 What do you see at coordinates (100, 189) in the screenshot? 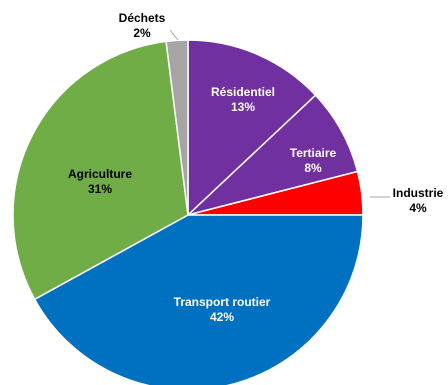
I see `slice-value-agriculture: 31%` at bounding box center [100, 189].